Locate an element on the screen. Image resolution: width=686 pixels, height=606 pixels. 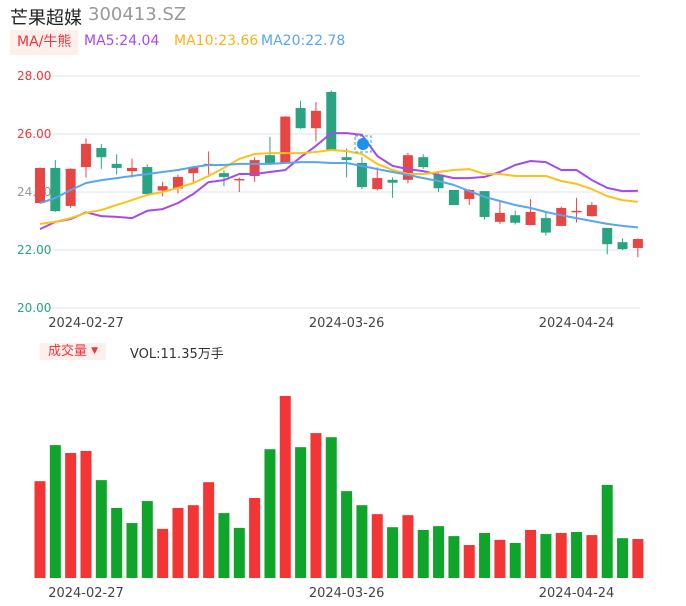
ma5-line is located at coordinates (338, 181).